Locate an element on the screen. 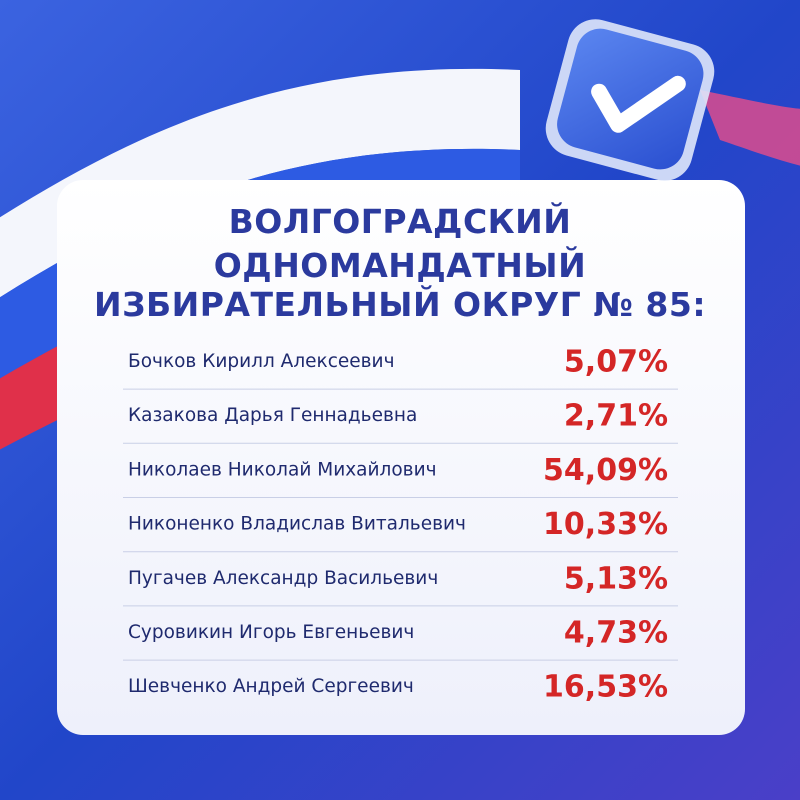  vote-share: 5,07% is located at coordinates (616, 362).